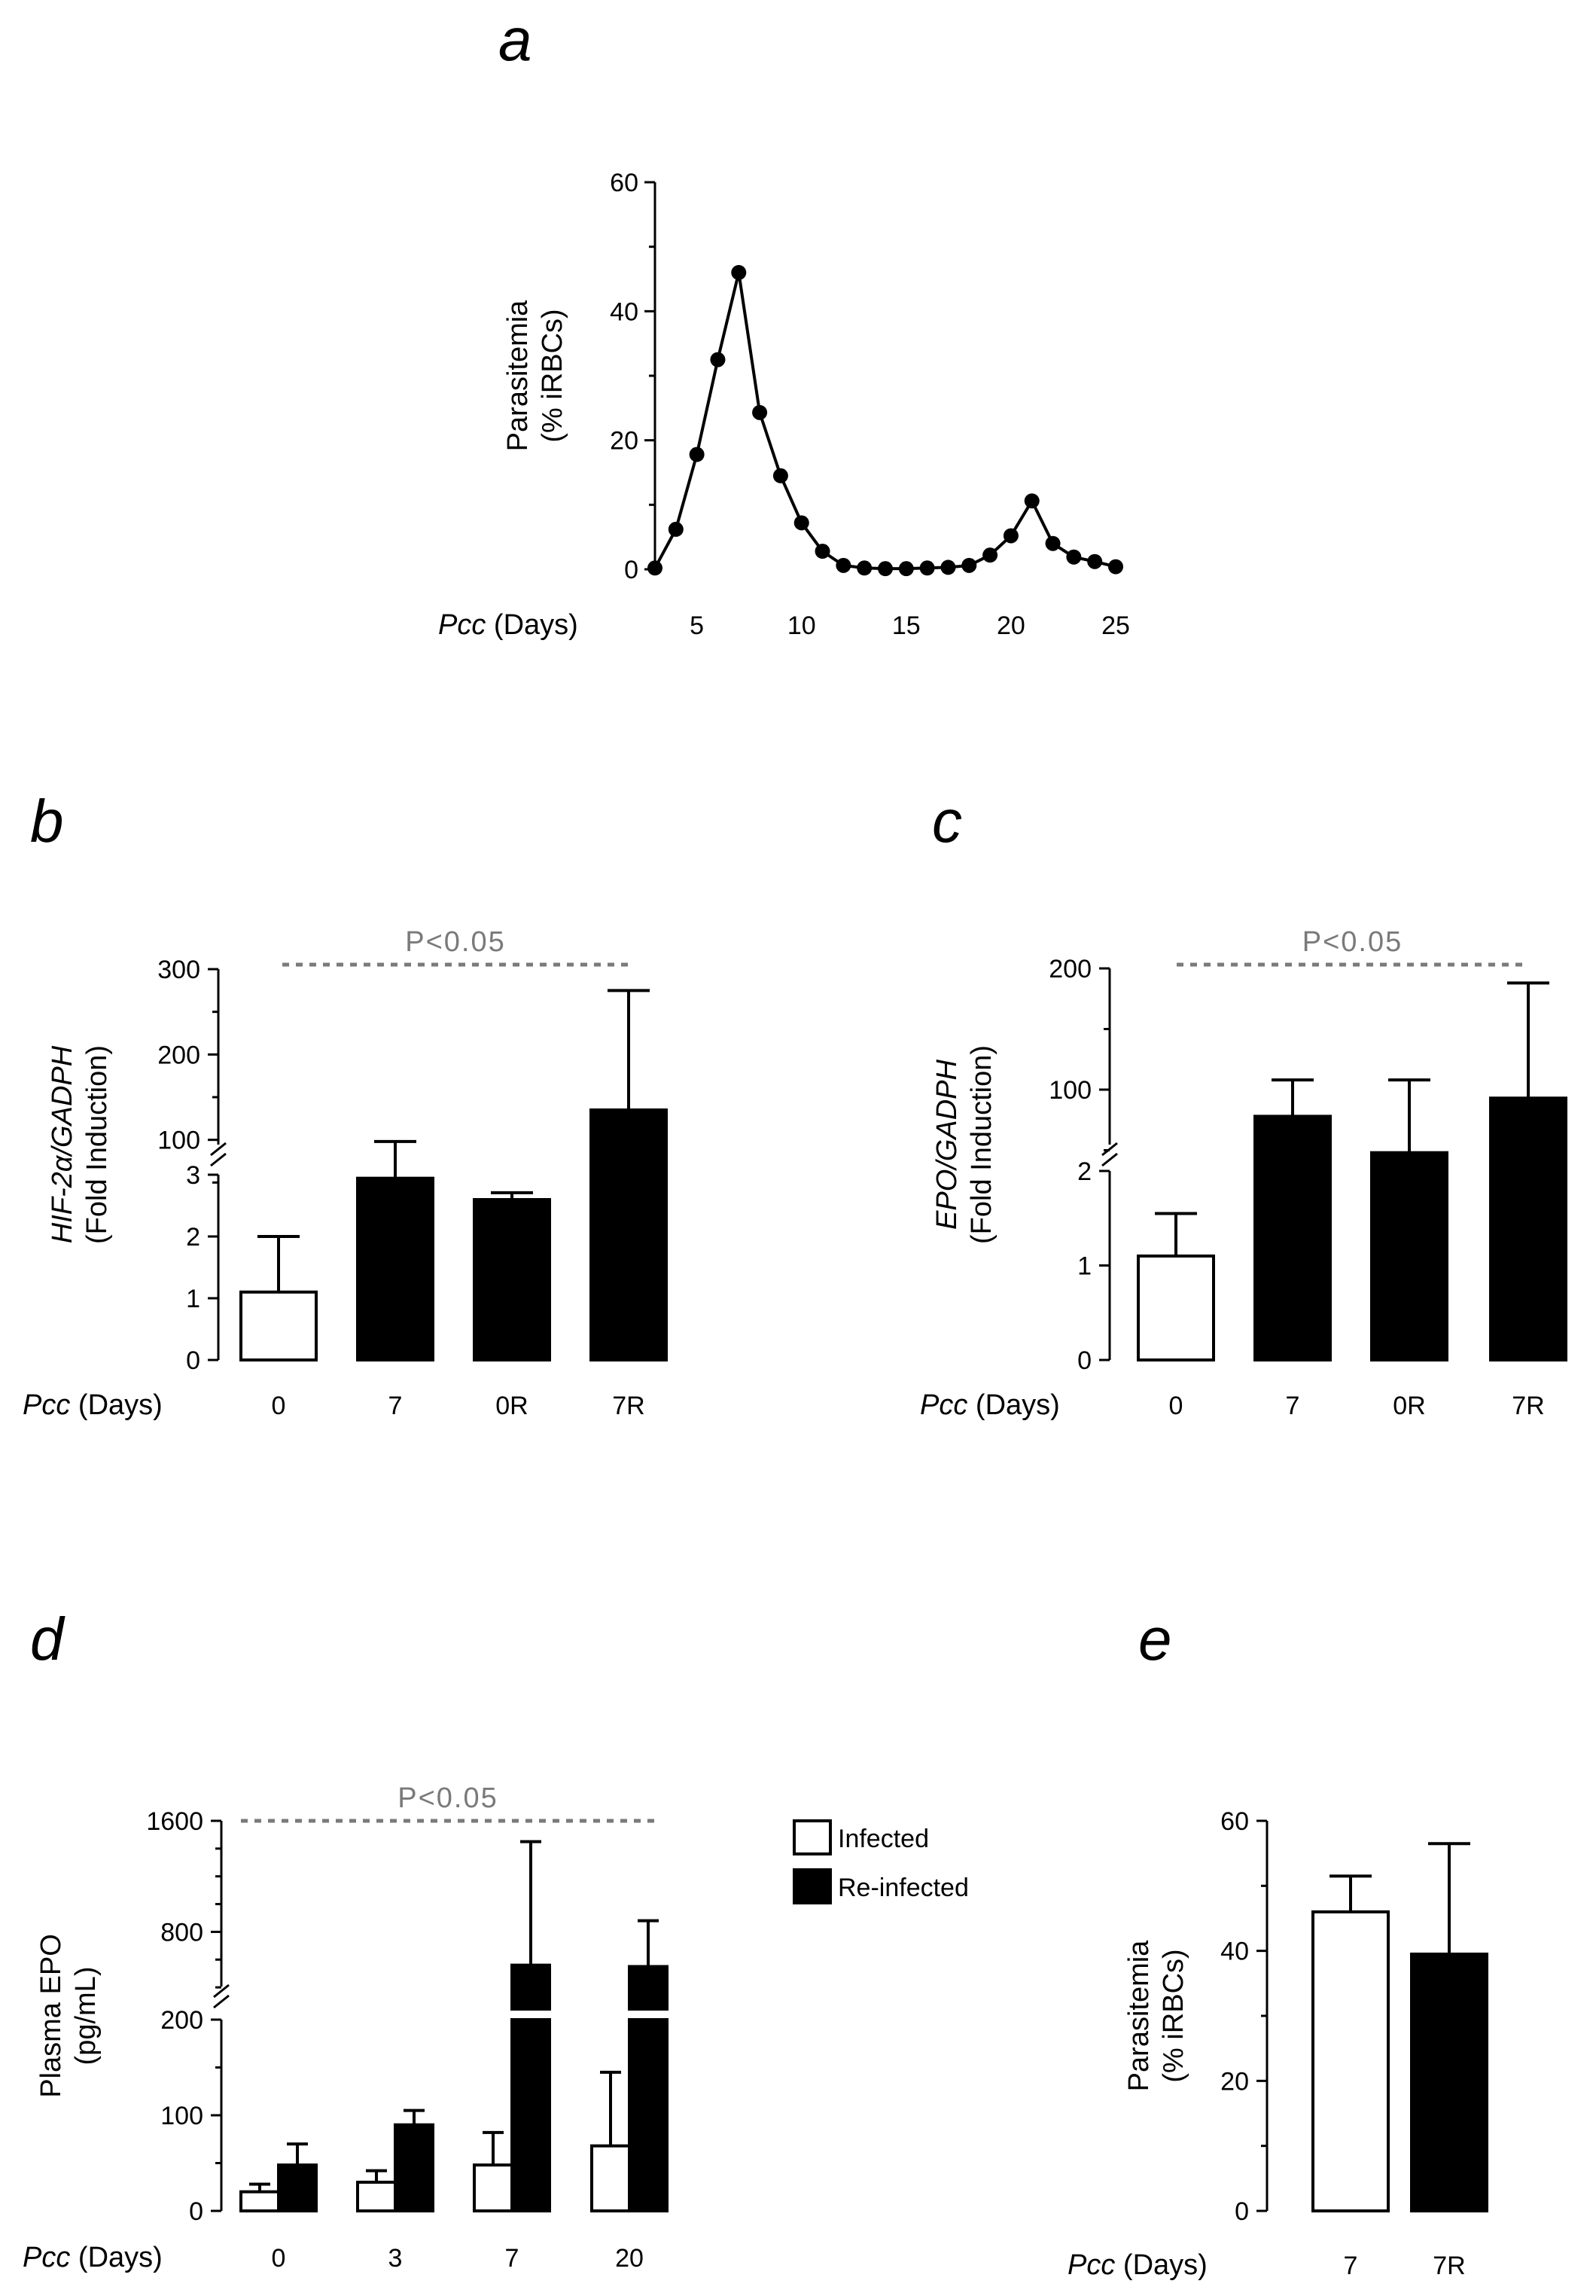 Image resolution: width=1596 pixels, height=2296 pixels. Describe the element at coordinates (885, 422) in the screenshot. I see `data-line` at that location.